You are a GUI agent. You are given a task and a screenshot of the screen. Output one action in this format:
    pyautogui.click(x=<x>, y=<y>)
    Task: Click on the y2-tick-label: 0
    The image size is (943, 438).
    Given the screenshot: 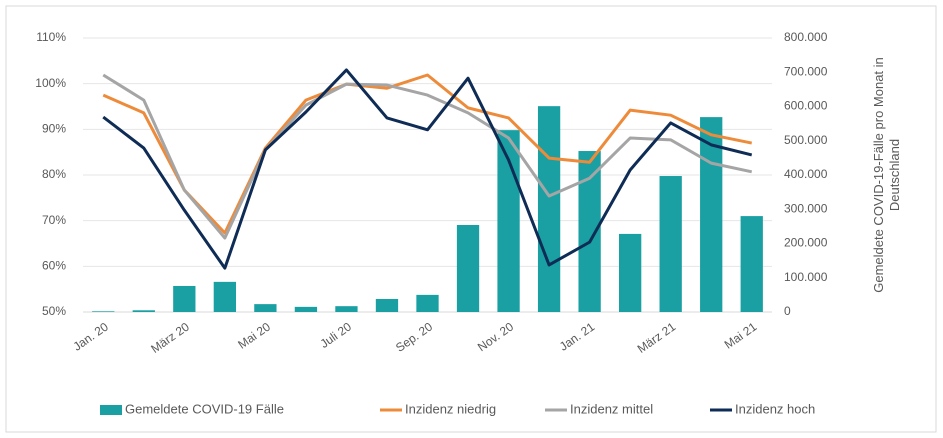 What is the action you would take?
    pyautogui.click(x=787, y=311)
    